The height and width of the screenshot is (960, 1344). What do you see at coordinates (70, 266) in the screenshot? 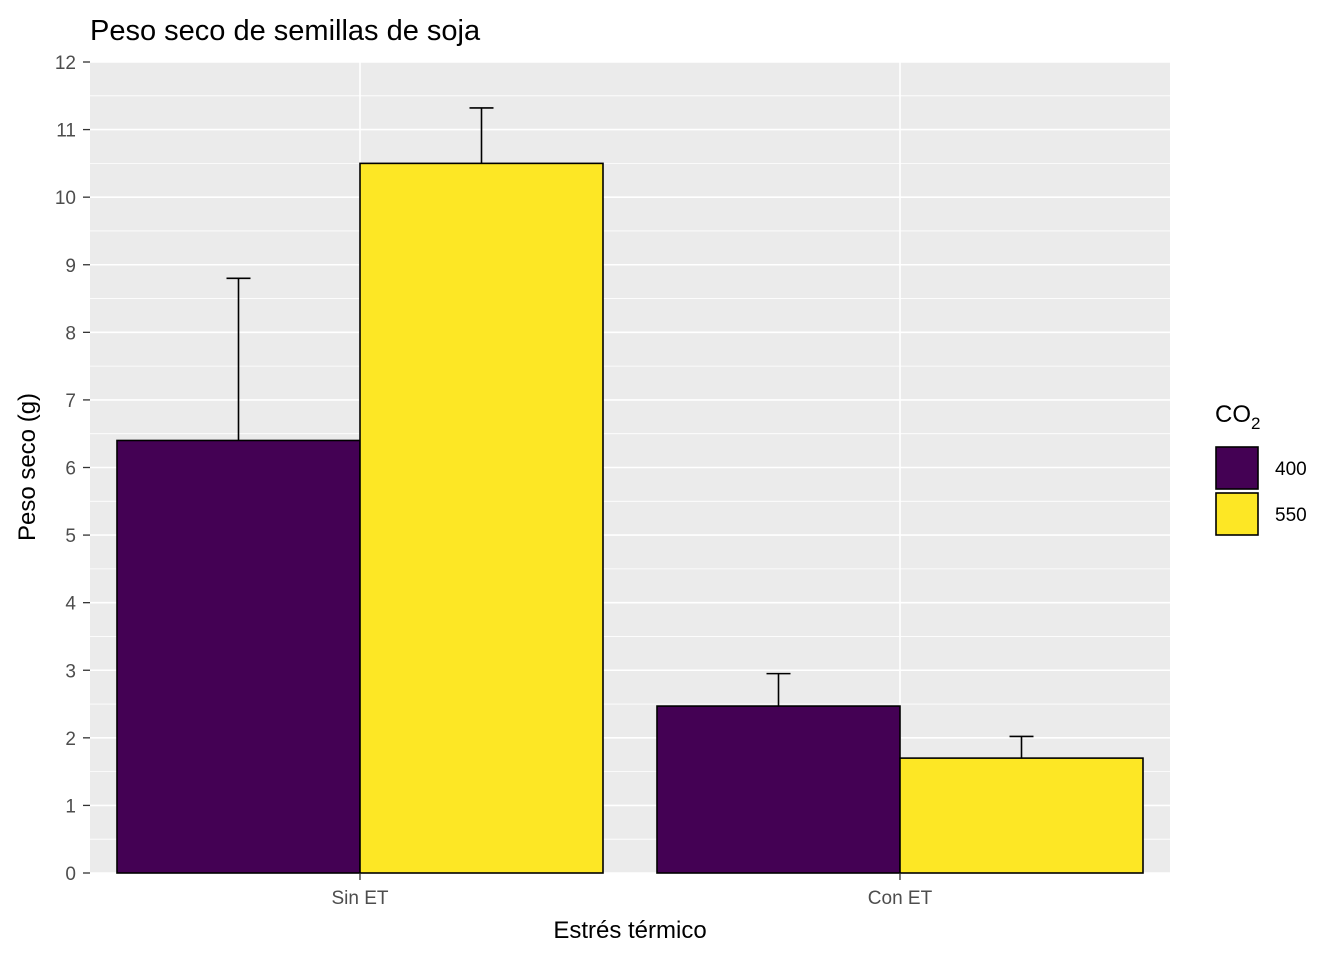
I see `y-tick-label: 9` at bounding box center [70, 266].